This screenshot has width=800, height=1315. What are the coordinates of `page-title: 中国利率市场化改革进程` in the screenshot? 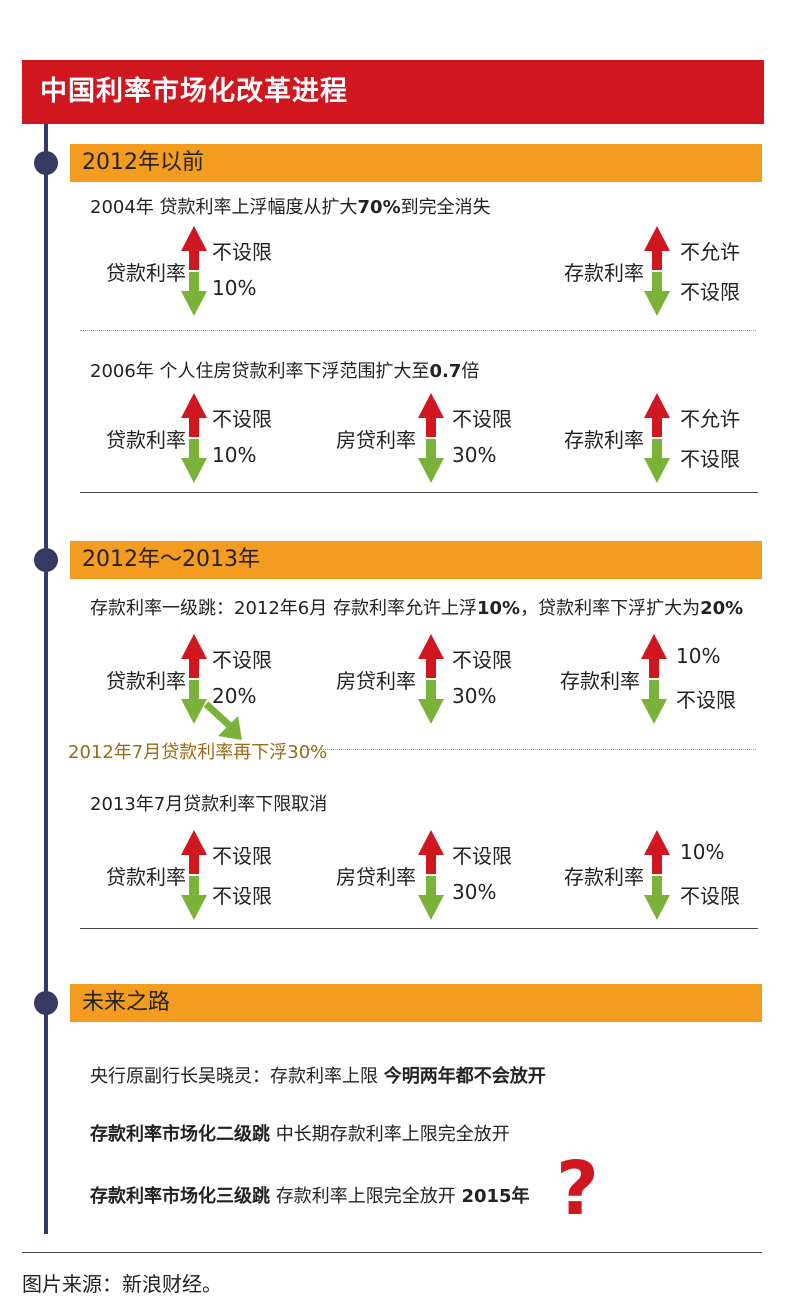 It's located at (393, 92).